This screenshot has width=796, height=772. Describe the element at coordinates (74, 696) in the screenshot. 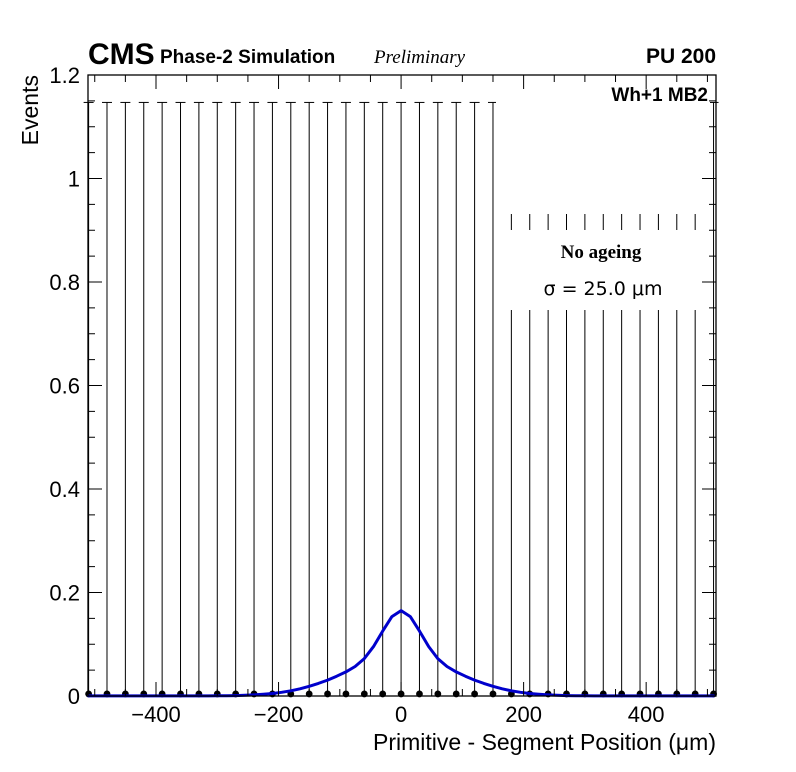

I see `y-tick-label: 0` at that location.